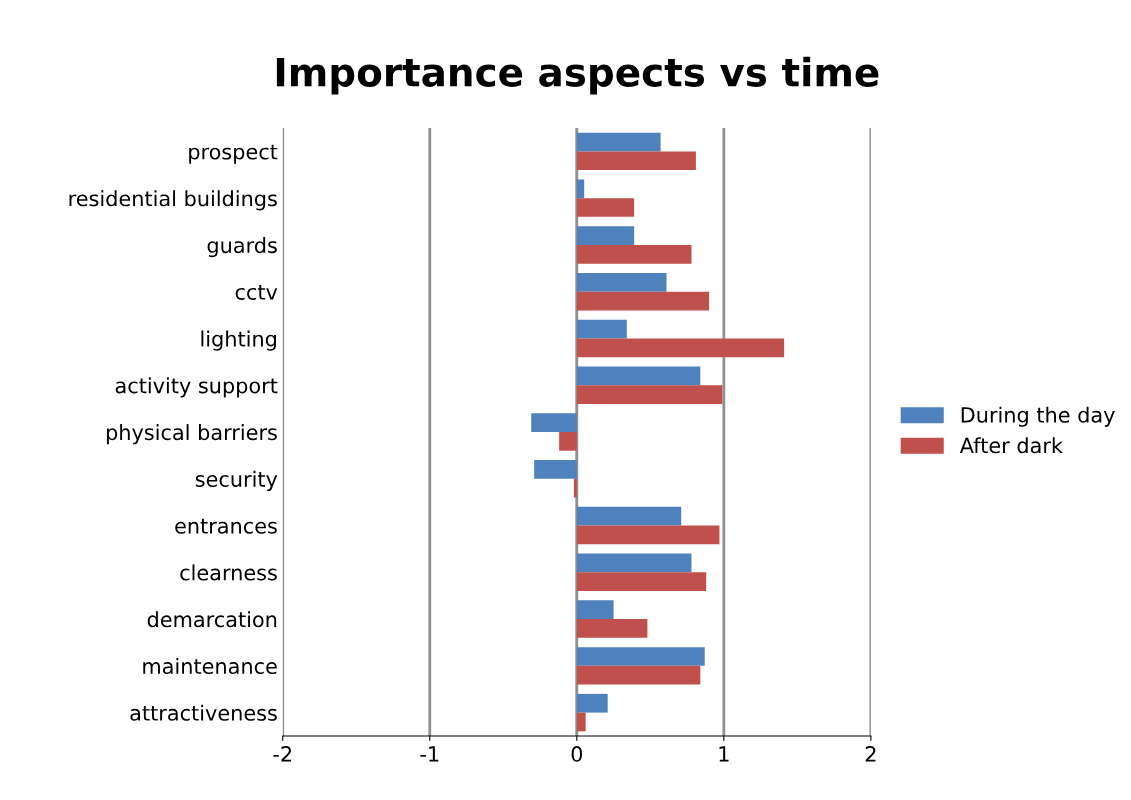 This screenshot has width=1131, height=800. I want to click on y-tick-label: lighting, so click(238, 340).